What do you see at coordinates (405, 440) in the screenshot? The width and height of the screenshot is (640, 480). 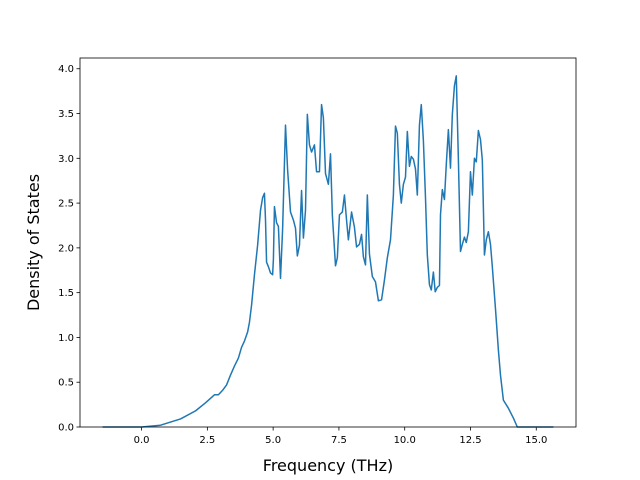 I see `x-tick-label: 10.0` at bounding box center [405, 440].